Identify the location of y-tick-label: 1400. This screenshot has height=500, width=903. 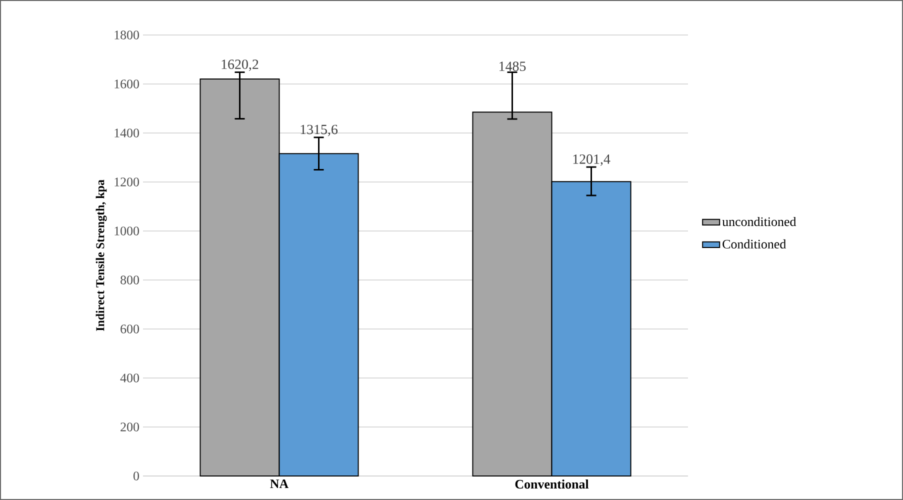
(126, 133).